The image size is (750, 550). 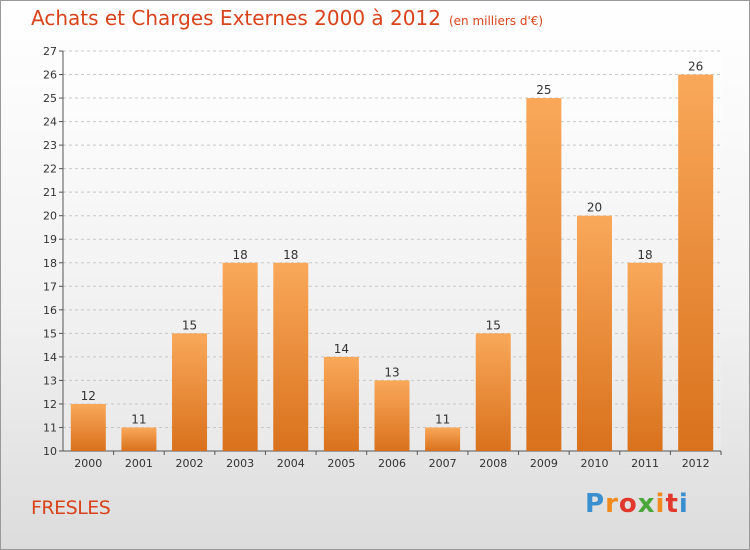 I want to click on x-tick-label: 2007, so click(x=443, y=463).